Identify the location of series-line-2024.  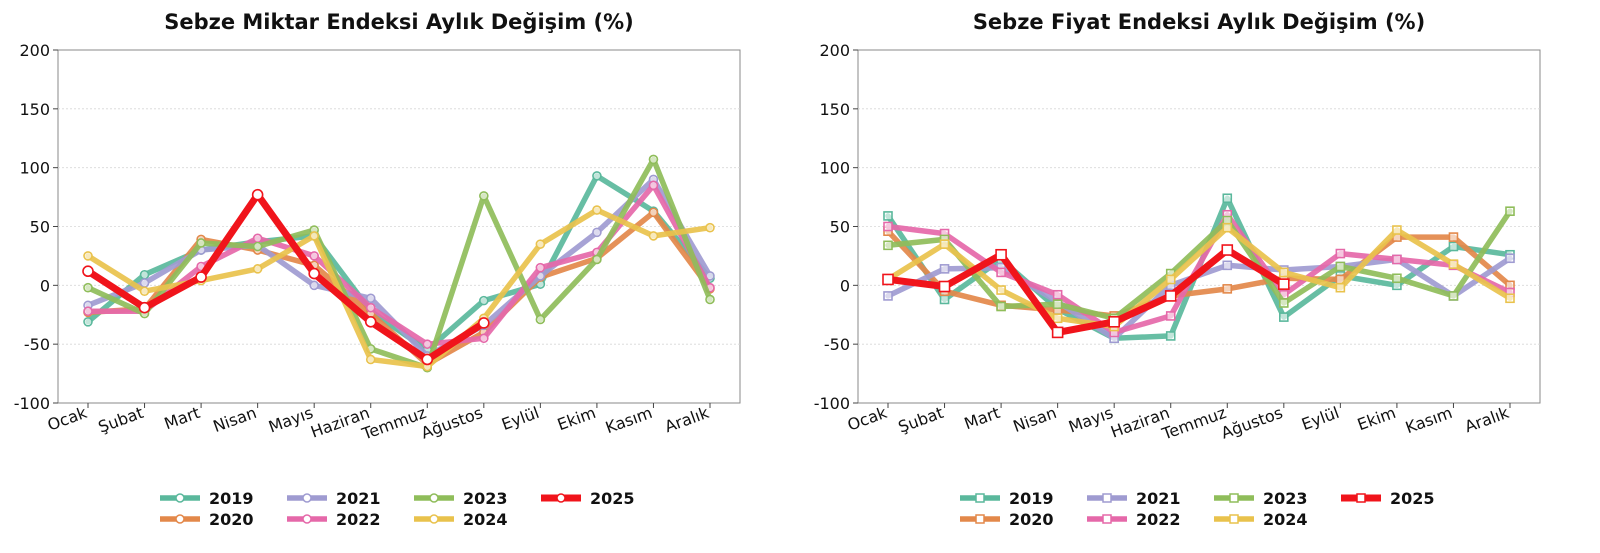
(1199, 277).